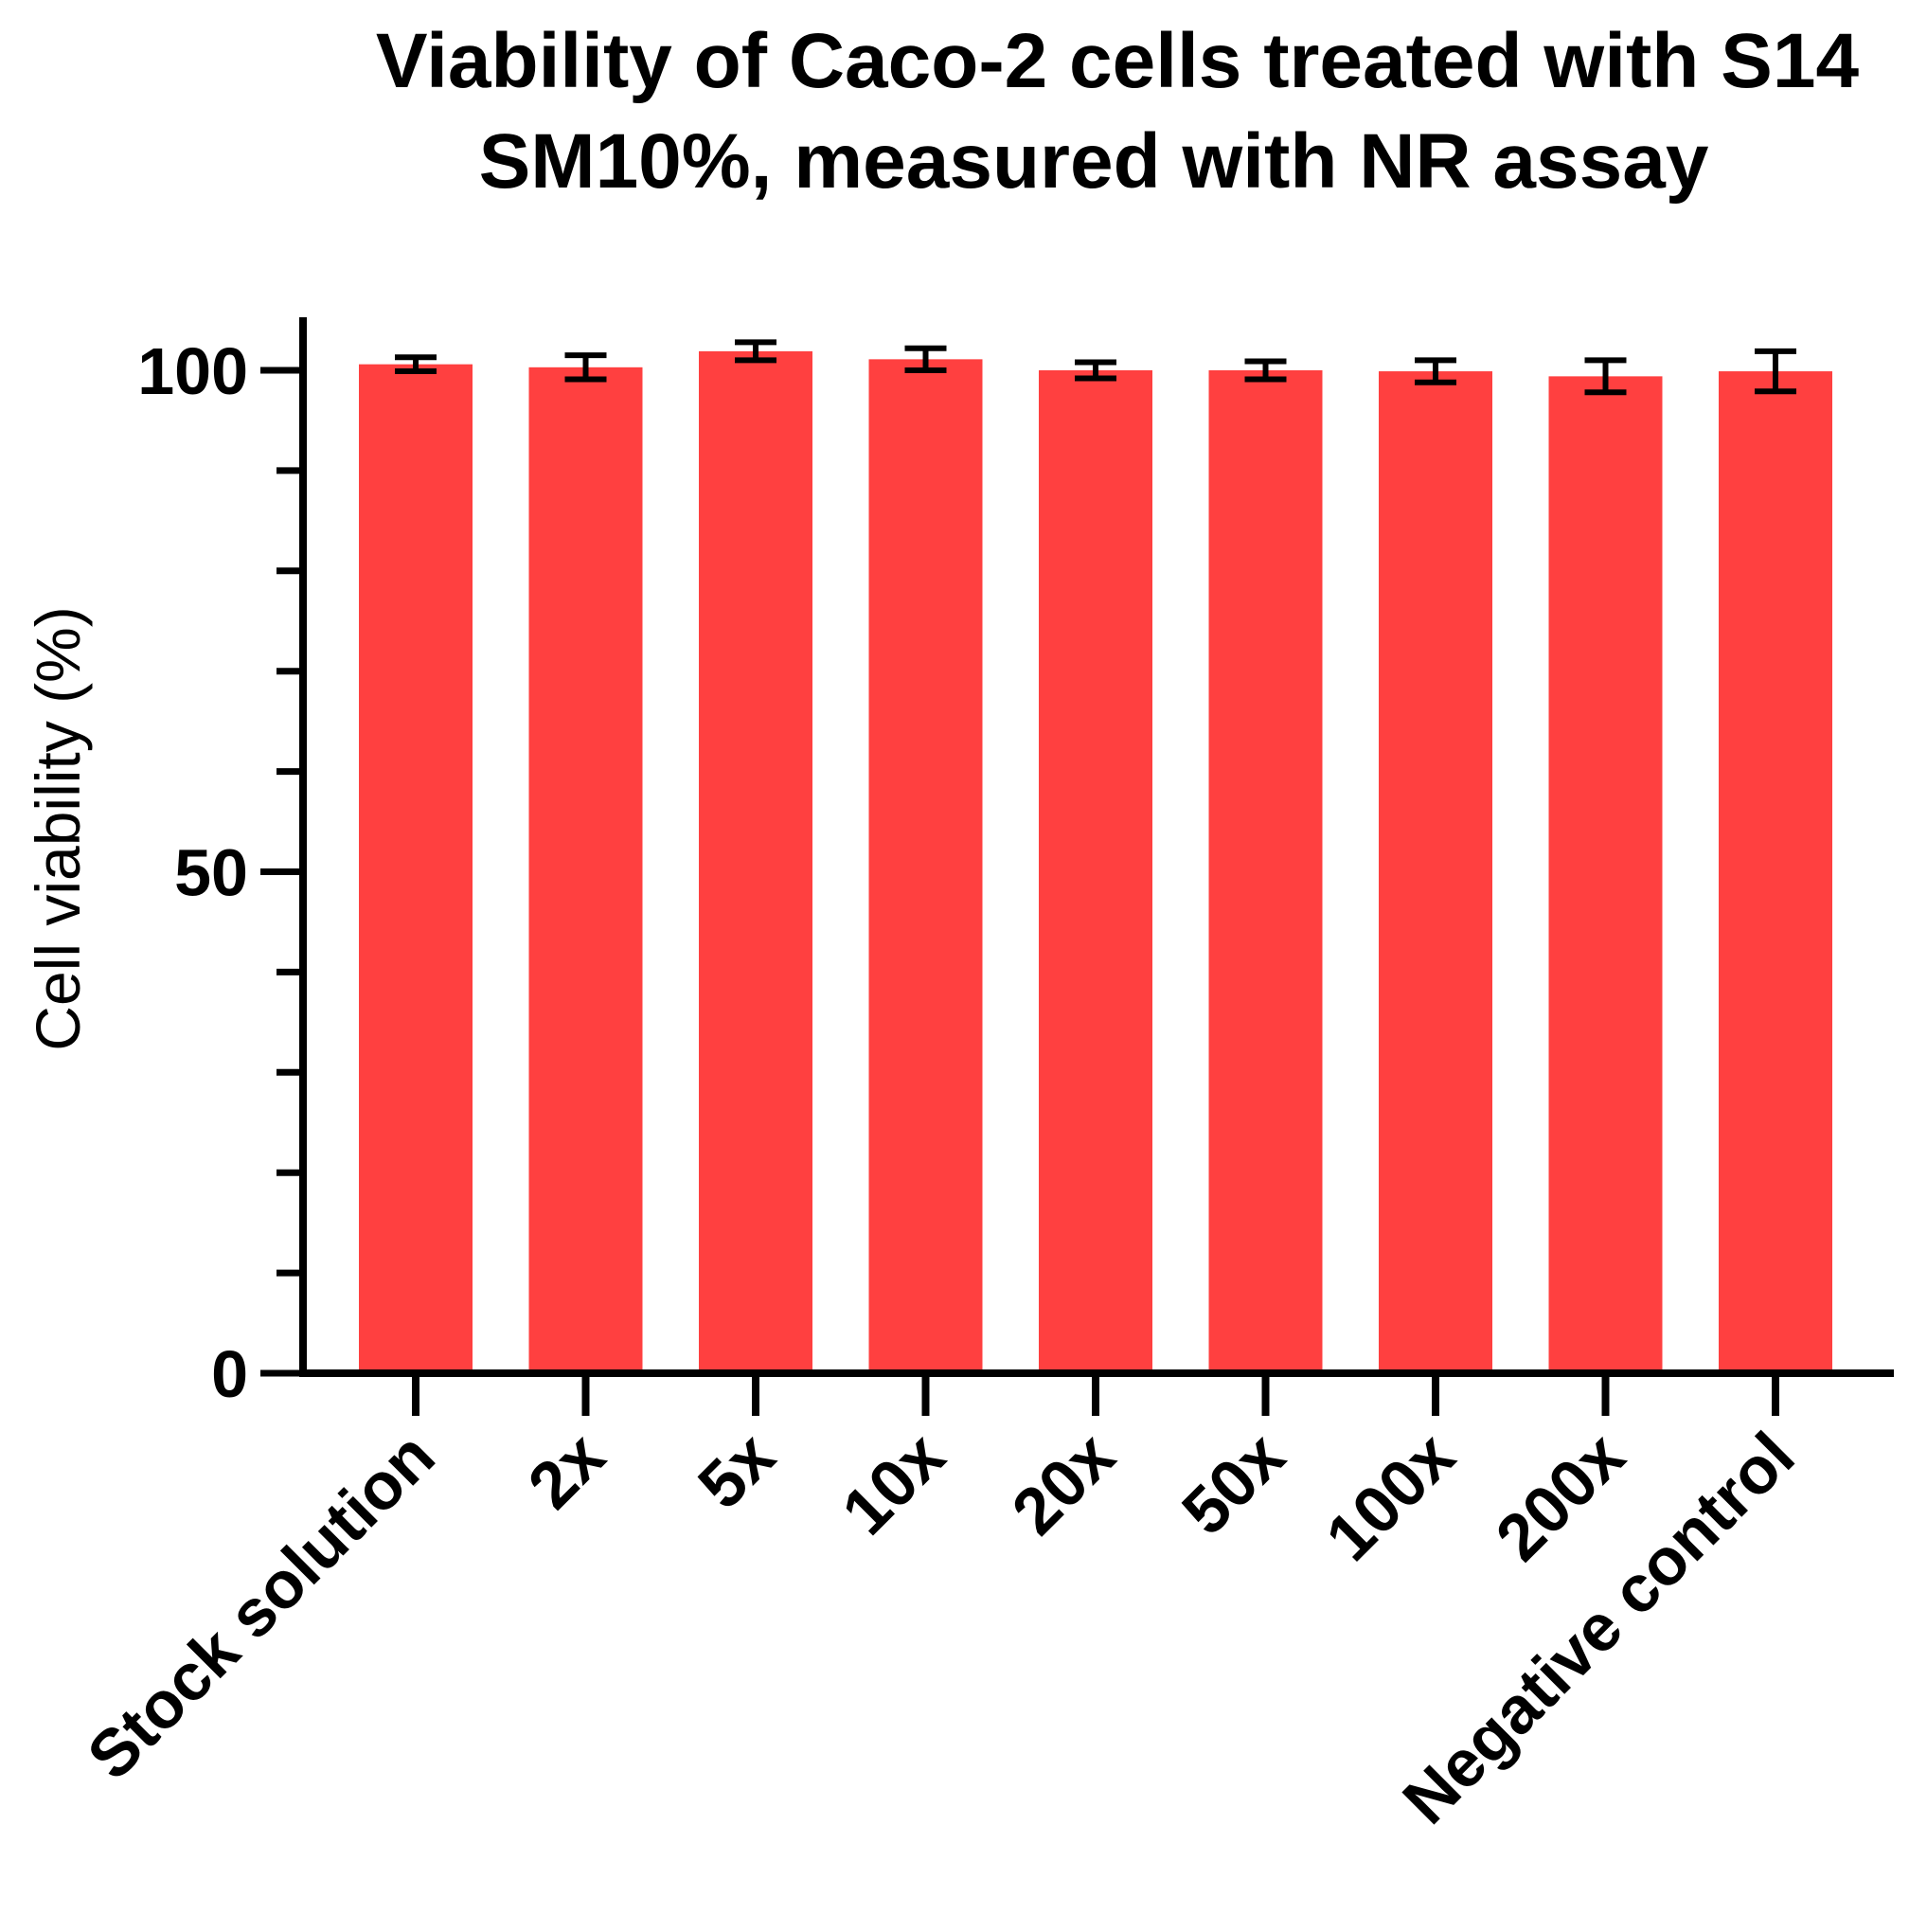 The image size is (1927, 1932). What do you see at coordinates (1063, 1483) in the screenshot?
I see `x-tick-label-4: 20x` at bounding box center [1063, 1483].